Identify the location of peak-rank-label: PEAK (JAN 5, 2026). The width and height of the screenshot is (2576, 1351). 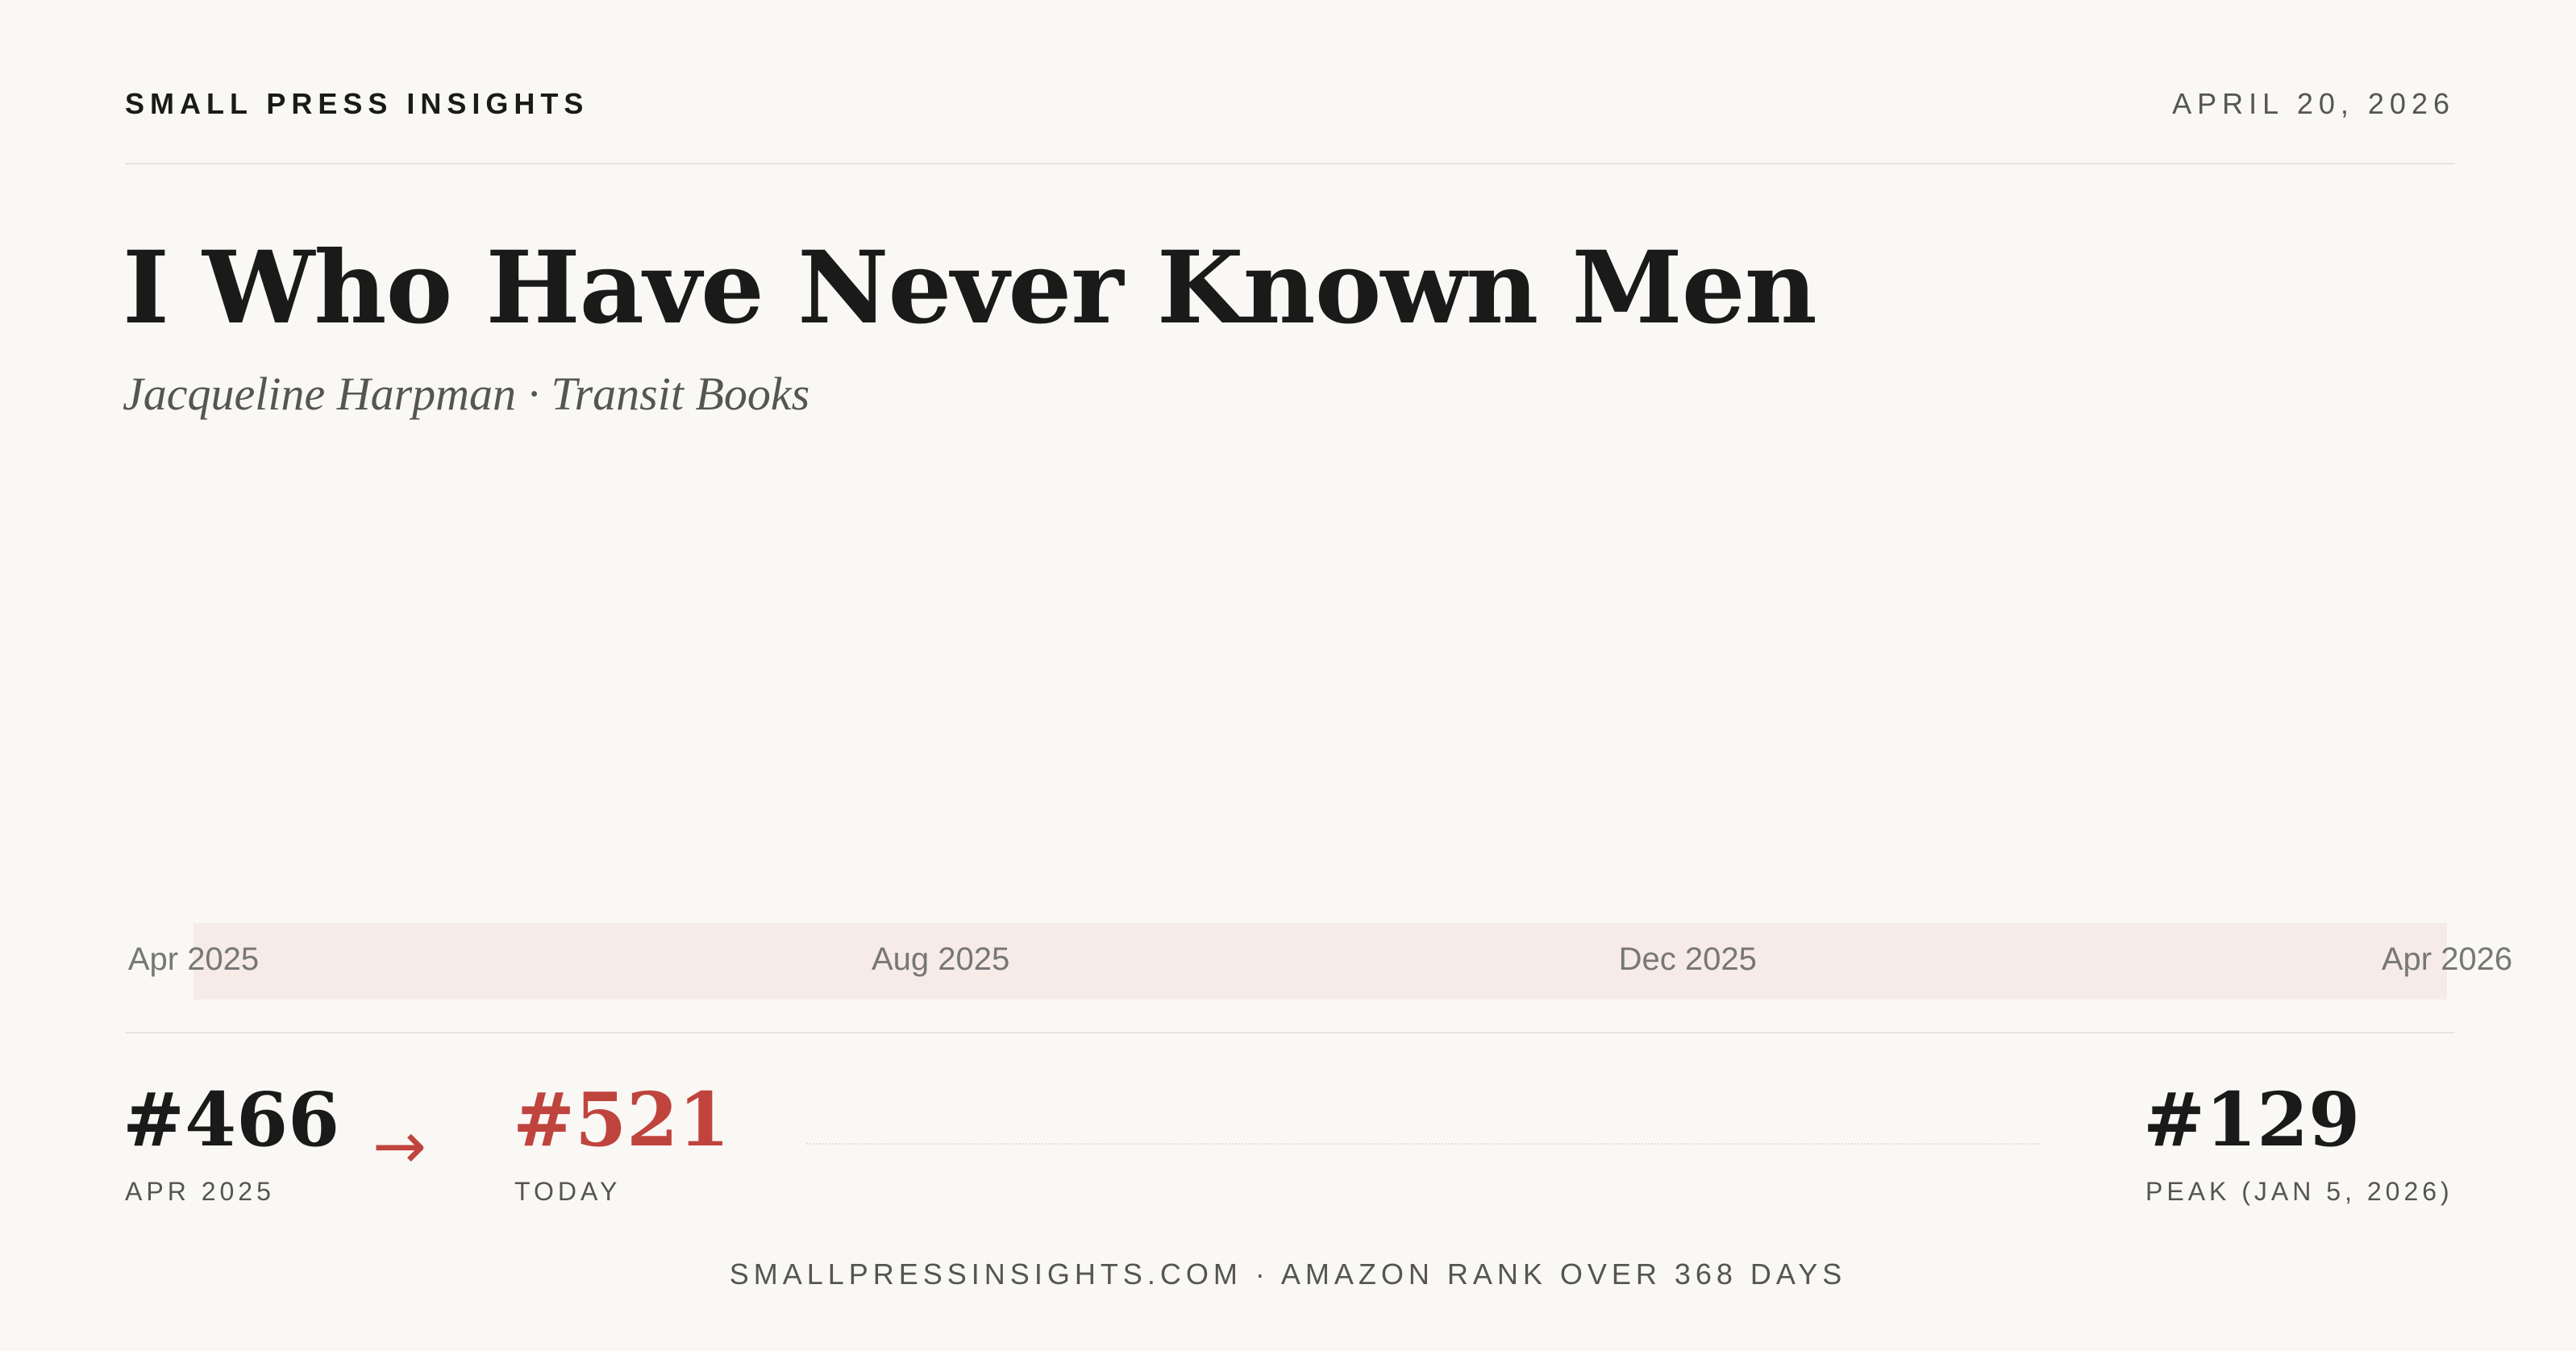
(2299, 1191).